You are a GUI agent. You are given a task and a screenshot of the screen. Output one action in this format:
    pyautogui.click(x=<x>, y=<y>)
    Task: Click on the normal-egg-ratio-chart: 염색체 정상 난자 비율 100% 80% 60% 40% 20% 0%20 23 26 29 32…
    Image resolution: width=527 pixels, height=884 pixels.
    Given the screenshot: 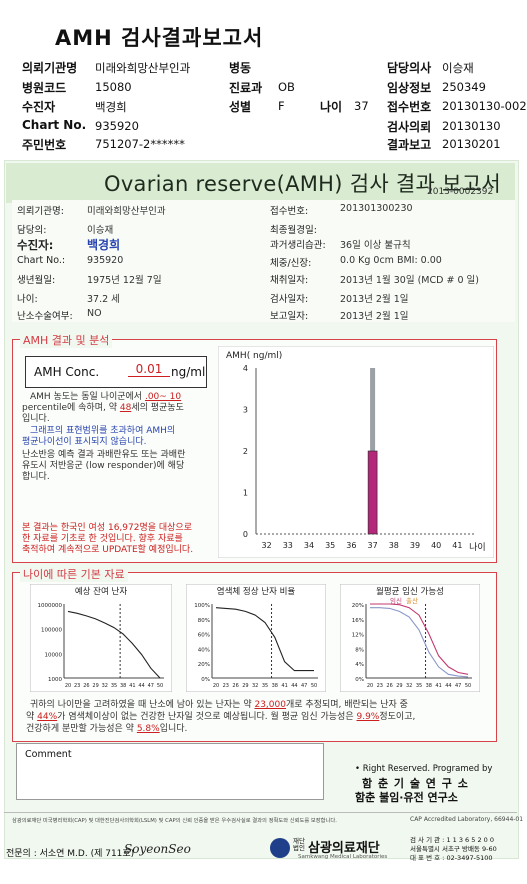 What is the action you would take?
    pyautogui.click(x=256, y=638)
    